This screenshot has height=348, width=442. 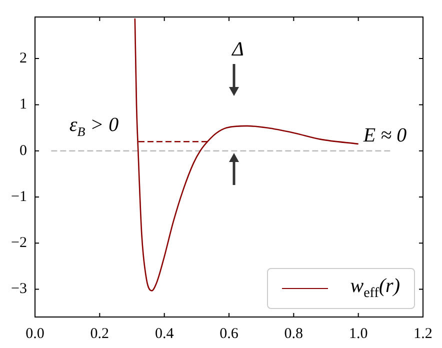 I want to click on y-tick-label: −3, so click(x=19, y=289).